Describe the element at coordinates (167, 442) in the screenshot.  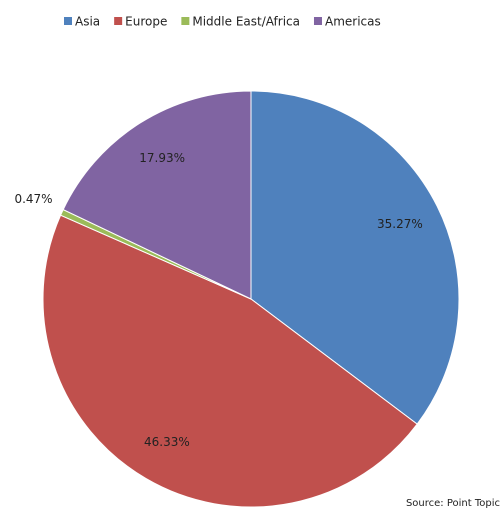
I see `value-label: 46.33%` at that location.